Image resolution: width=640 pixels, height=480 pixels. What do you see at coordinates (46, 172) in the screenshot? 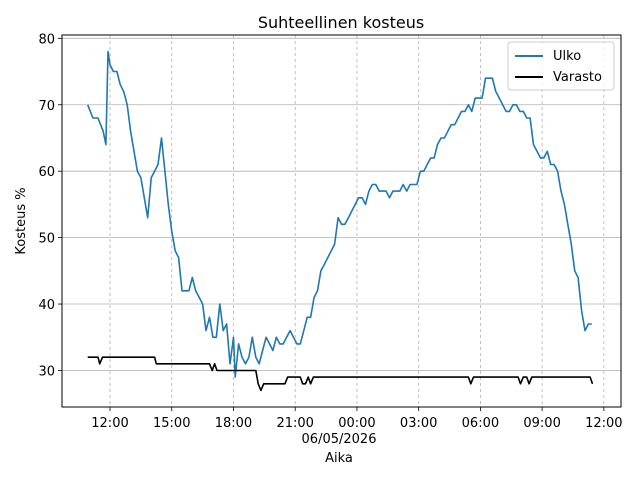
I see `y-tick-label: 60` at bounding box center [46, 172].